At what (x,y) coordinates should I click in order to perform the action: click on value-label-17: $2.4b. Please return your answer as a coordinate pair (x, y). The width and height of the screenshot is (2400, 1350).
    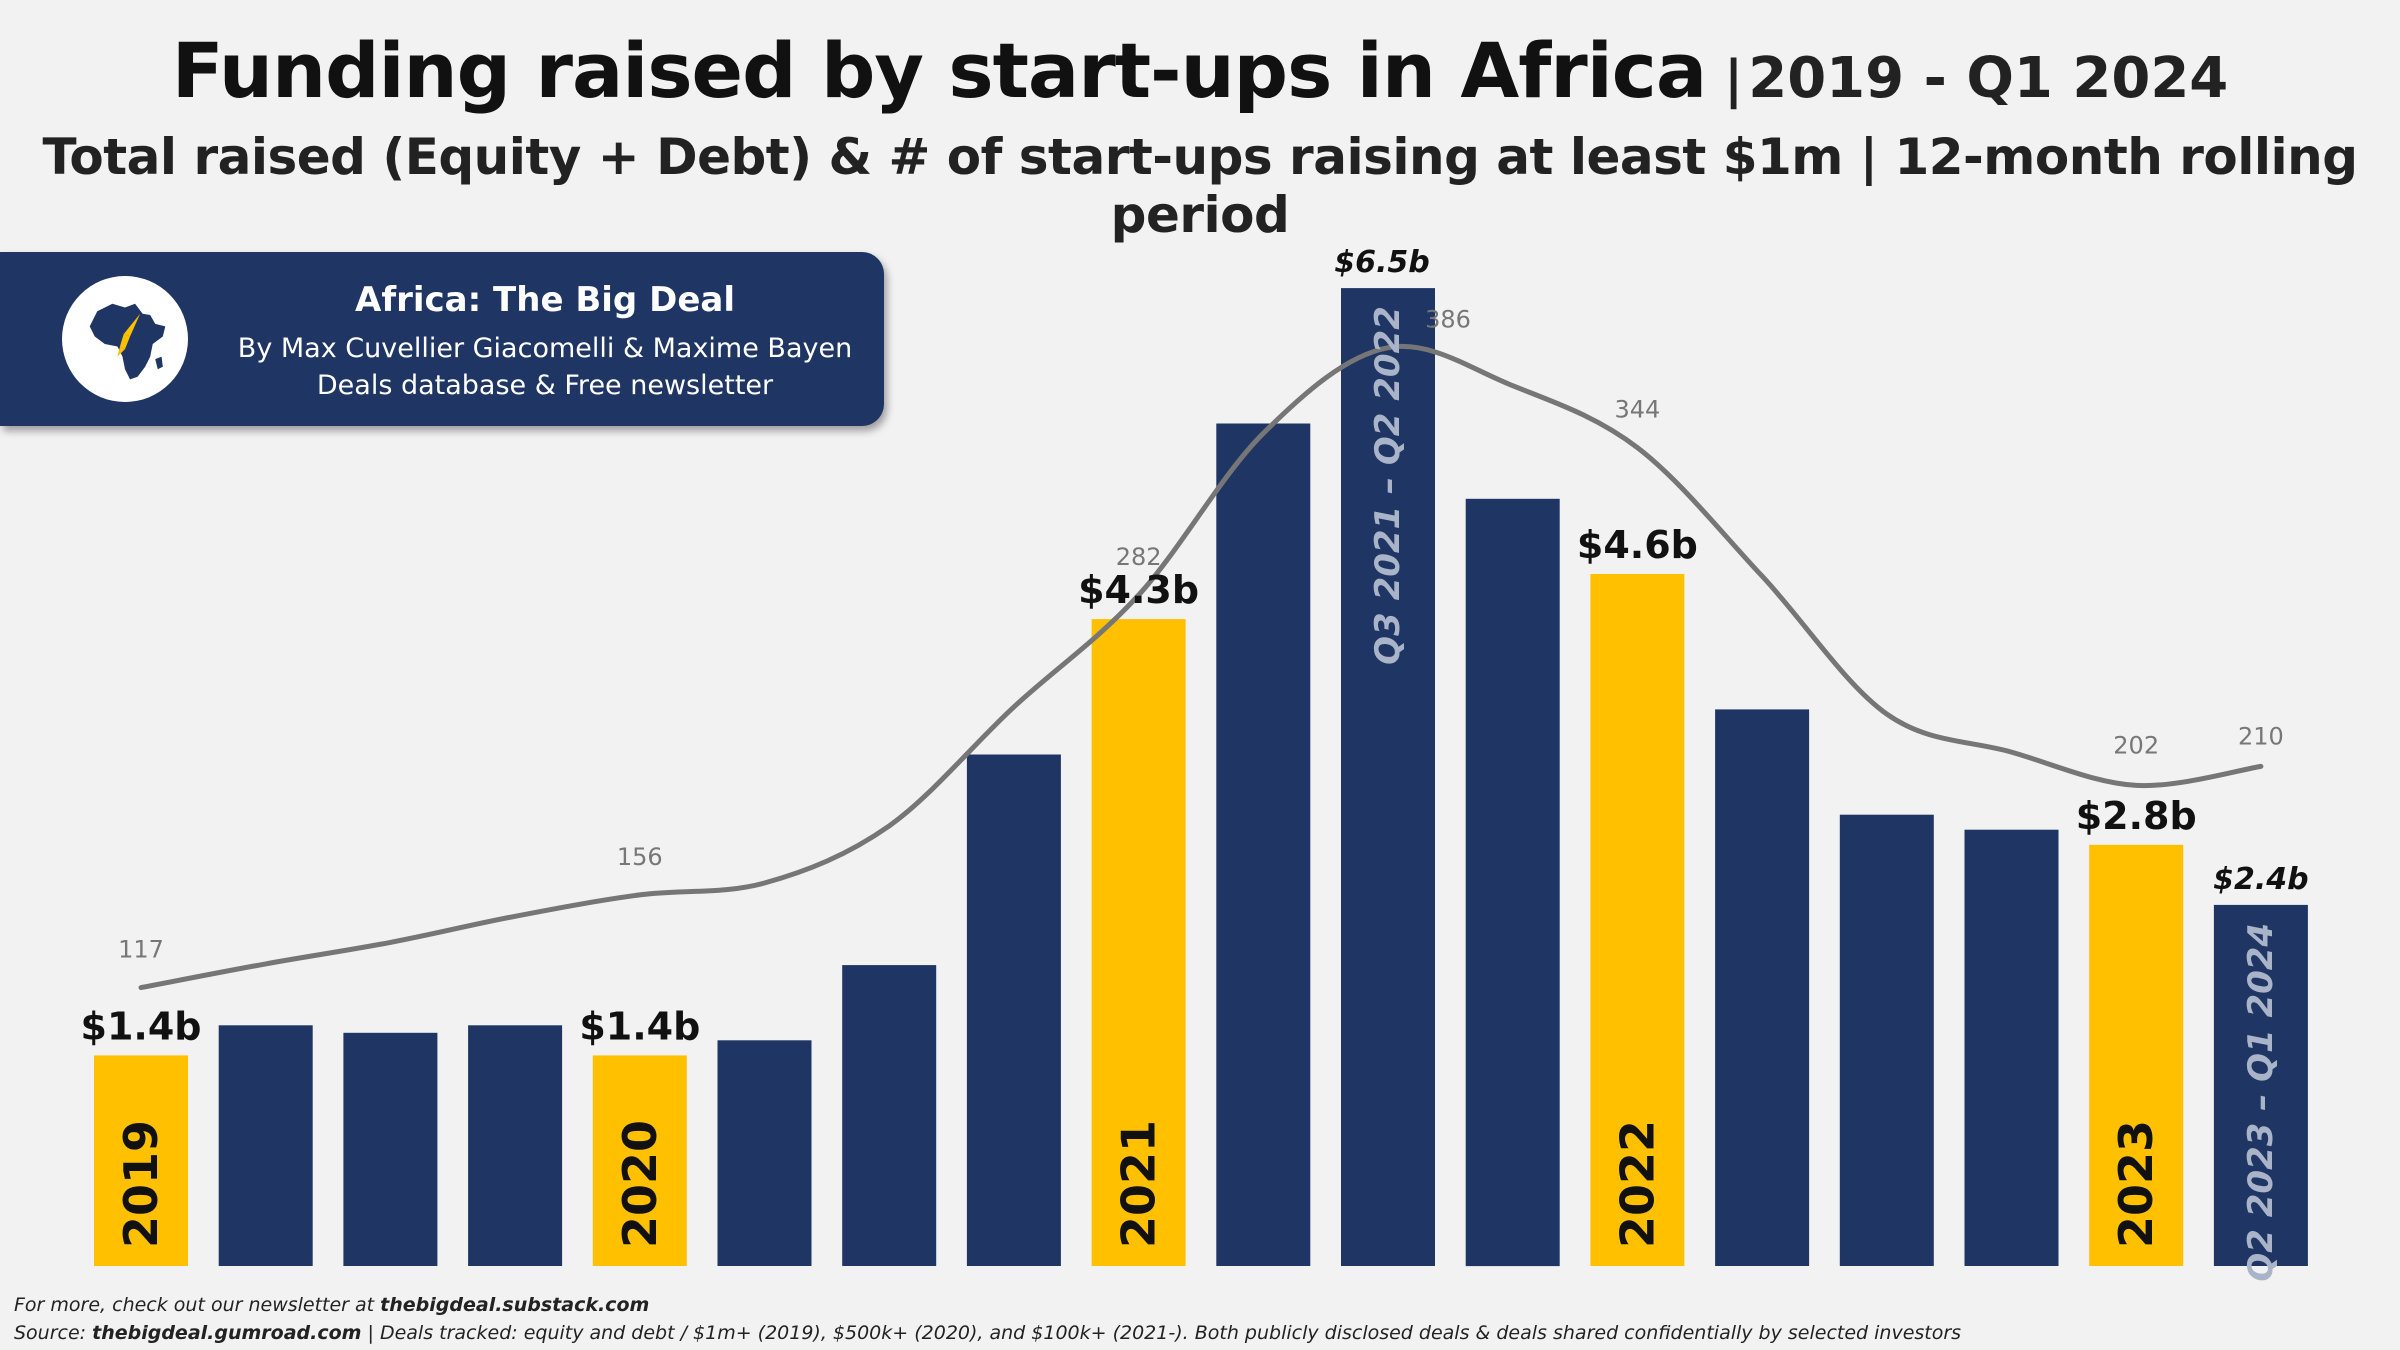
    Looking at the image, I should click on (2261, 879).